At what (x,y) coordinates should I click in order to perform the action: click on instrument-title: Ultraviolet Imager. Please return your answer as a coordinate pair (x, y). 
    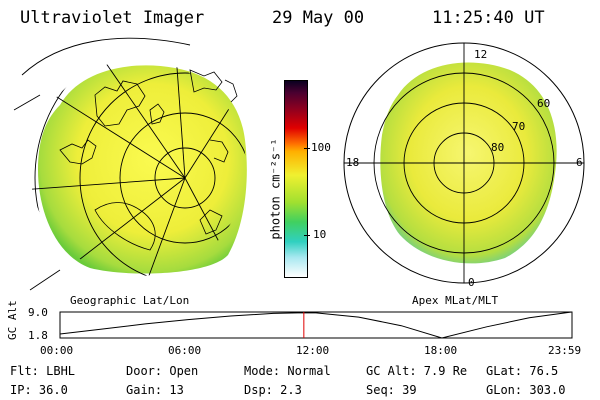
    Looking at the image, I should click on (112, 18).